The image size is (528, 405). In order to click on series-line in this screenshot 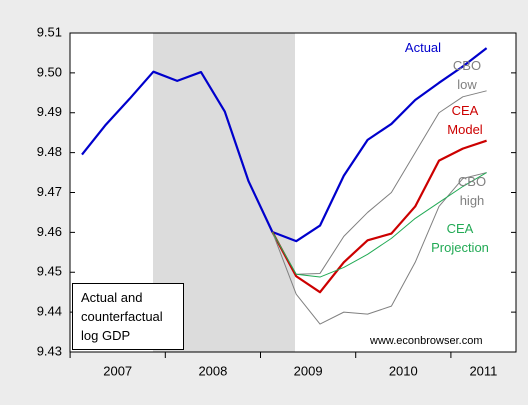, I will do `click(379, 225)`.